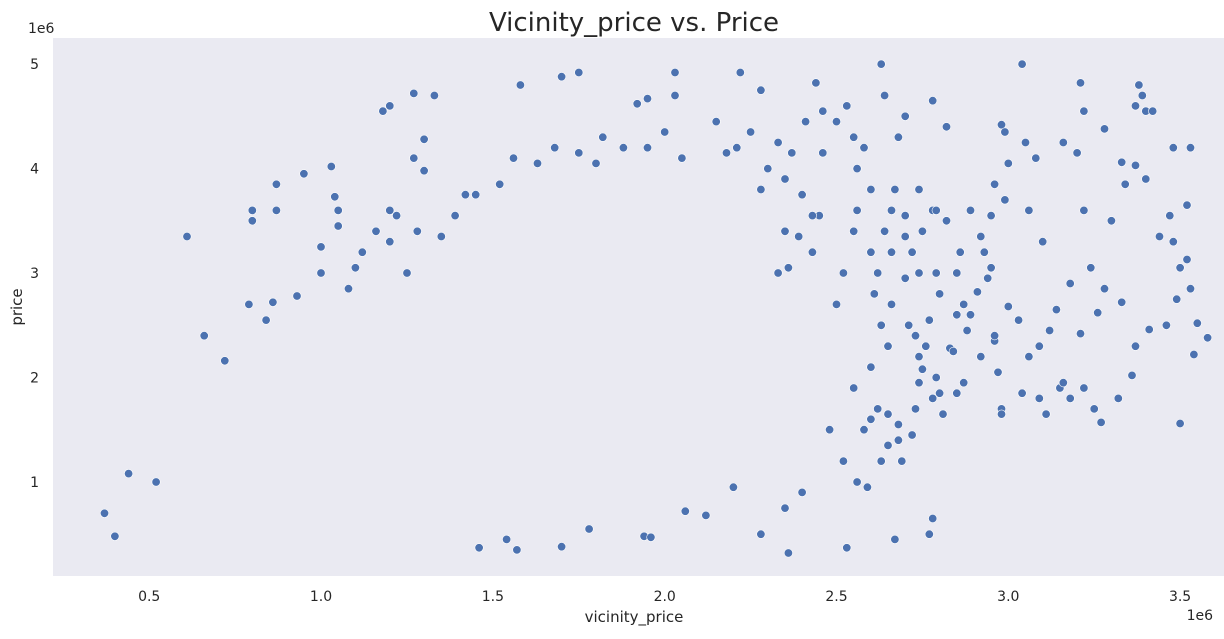 Image resolution: width=1224 pixels, height=639 pixels. I want to click on x-axis-label: vicinity_price, so click(634, 617).